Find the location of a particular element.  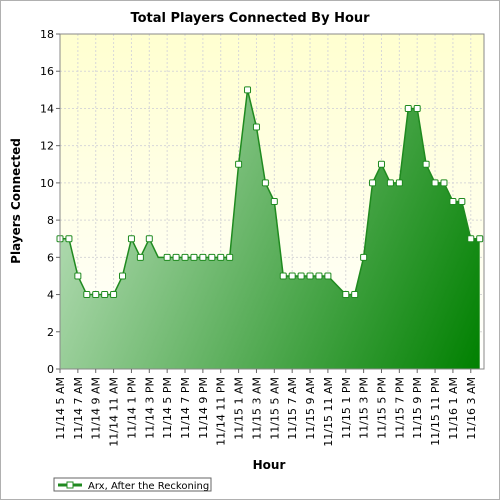

x-tick-label: 11/14 11 PM is located at coordinates (221, 411).